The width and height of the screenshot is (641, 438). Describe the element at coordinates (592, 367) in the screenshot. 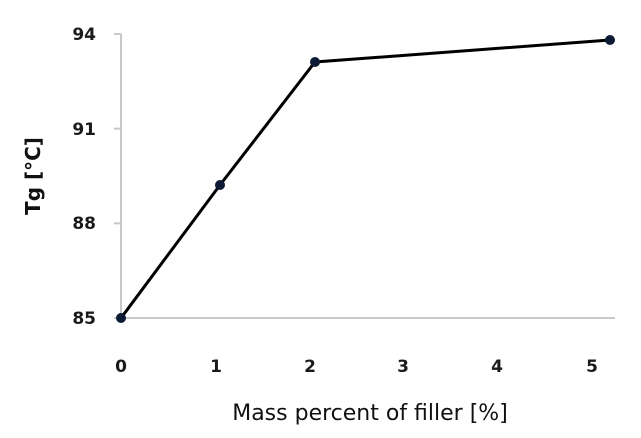

I see `x-tick-label: 5` at that location.